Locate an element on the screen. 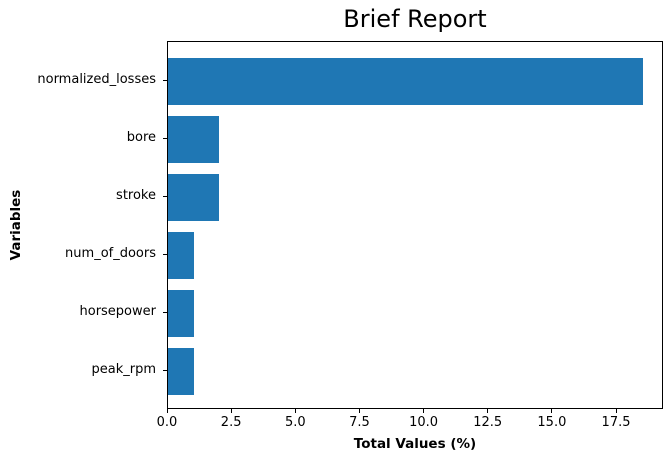 This screenshot has height=463, width=671. y-tick-label: normalized_losses is located at coordinates (96, 79).